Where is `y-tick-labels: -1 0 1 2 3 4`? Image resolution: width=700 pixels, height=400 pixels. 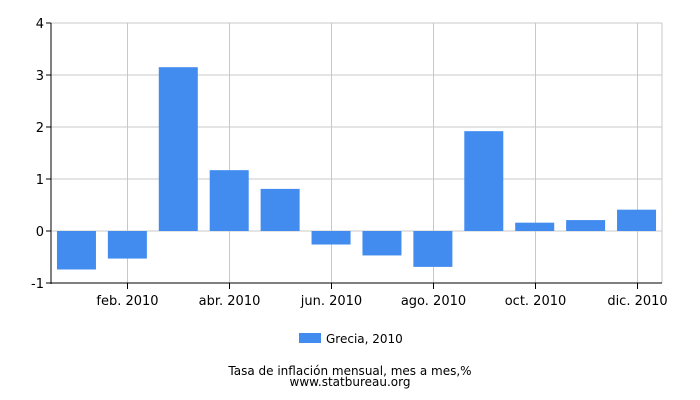 y-tick-labels: -1 0 1 2 3 4 is located at coordinates (37, 154).